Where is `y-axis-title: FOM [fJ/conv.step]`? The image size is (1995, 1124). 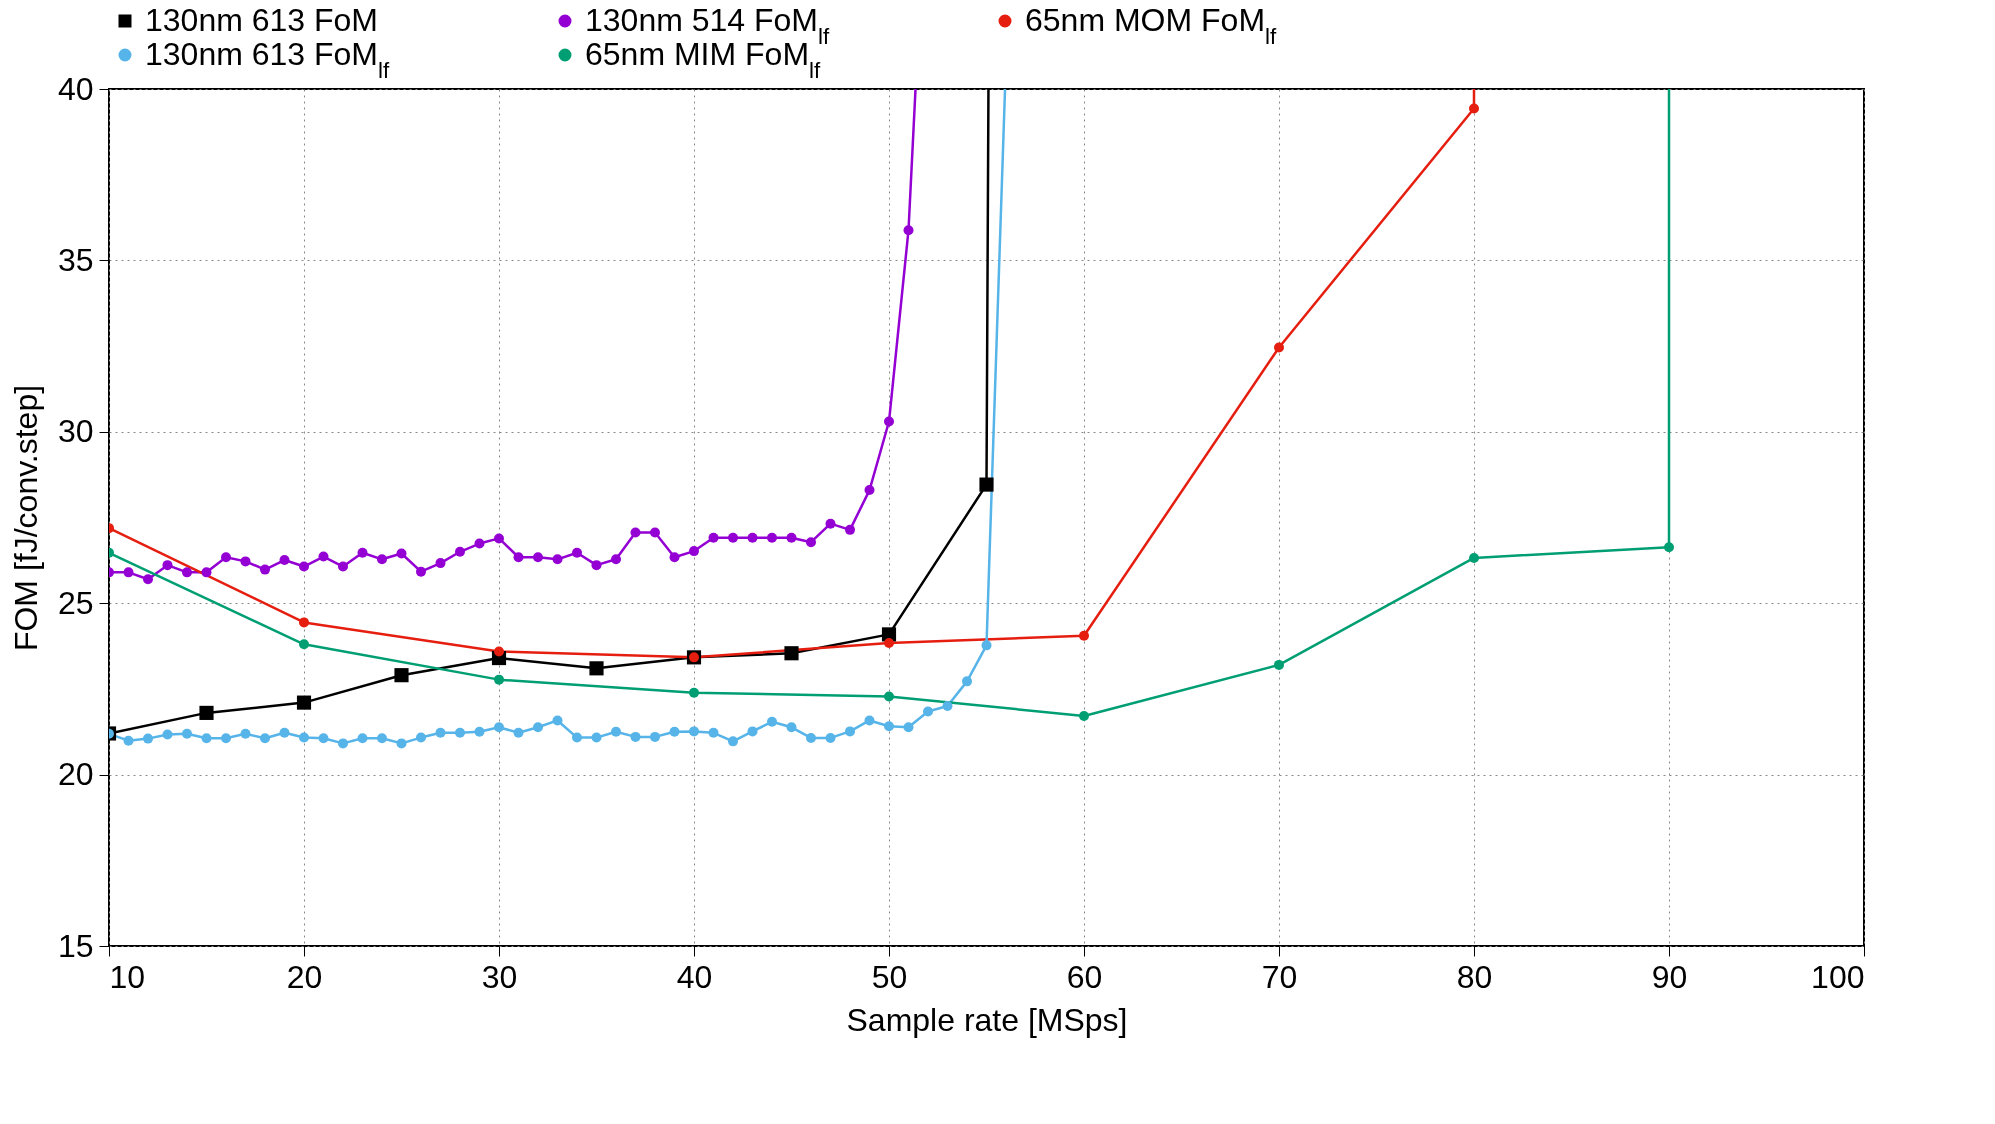
y-axis-title: FOM [fJ/conv.step] is located at coordinates (25, 518).